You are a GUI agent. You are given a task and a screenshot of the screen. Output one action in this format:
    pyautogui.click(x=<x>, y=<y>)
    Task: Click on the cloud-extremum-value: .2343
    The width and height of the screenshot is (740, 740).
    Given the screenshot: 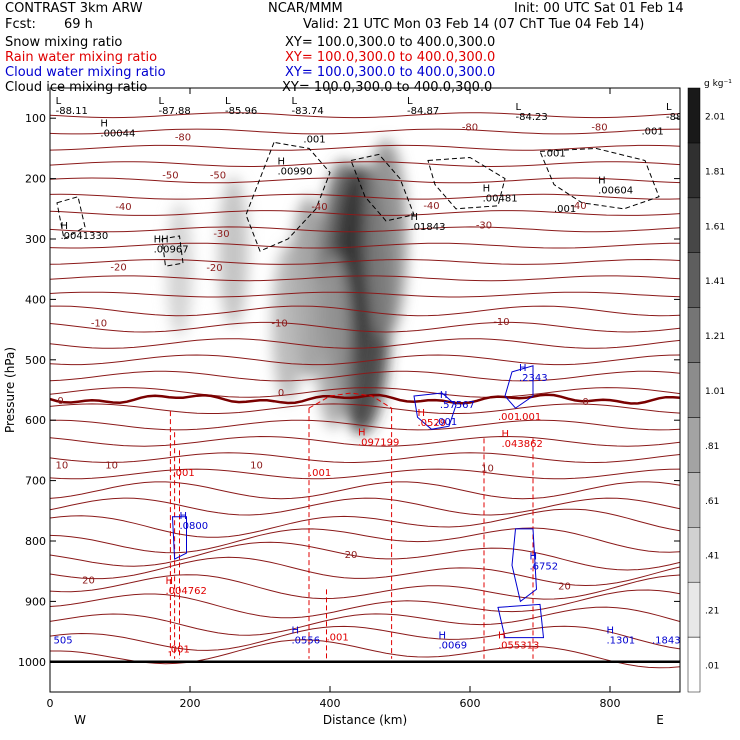 What is the action you would take?
    pyautogui.click(x=533, y=378)
    